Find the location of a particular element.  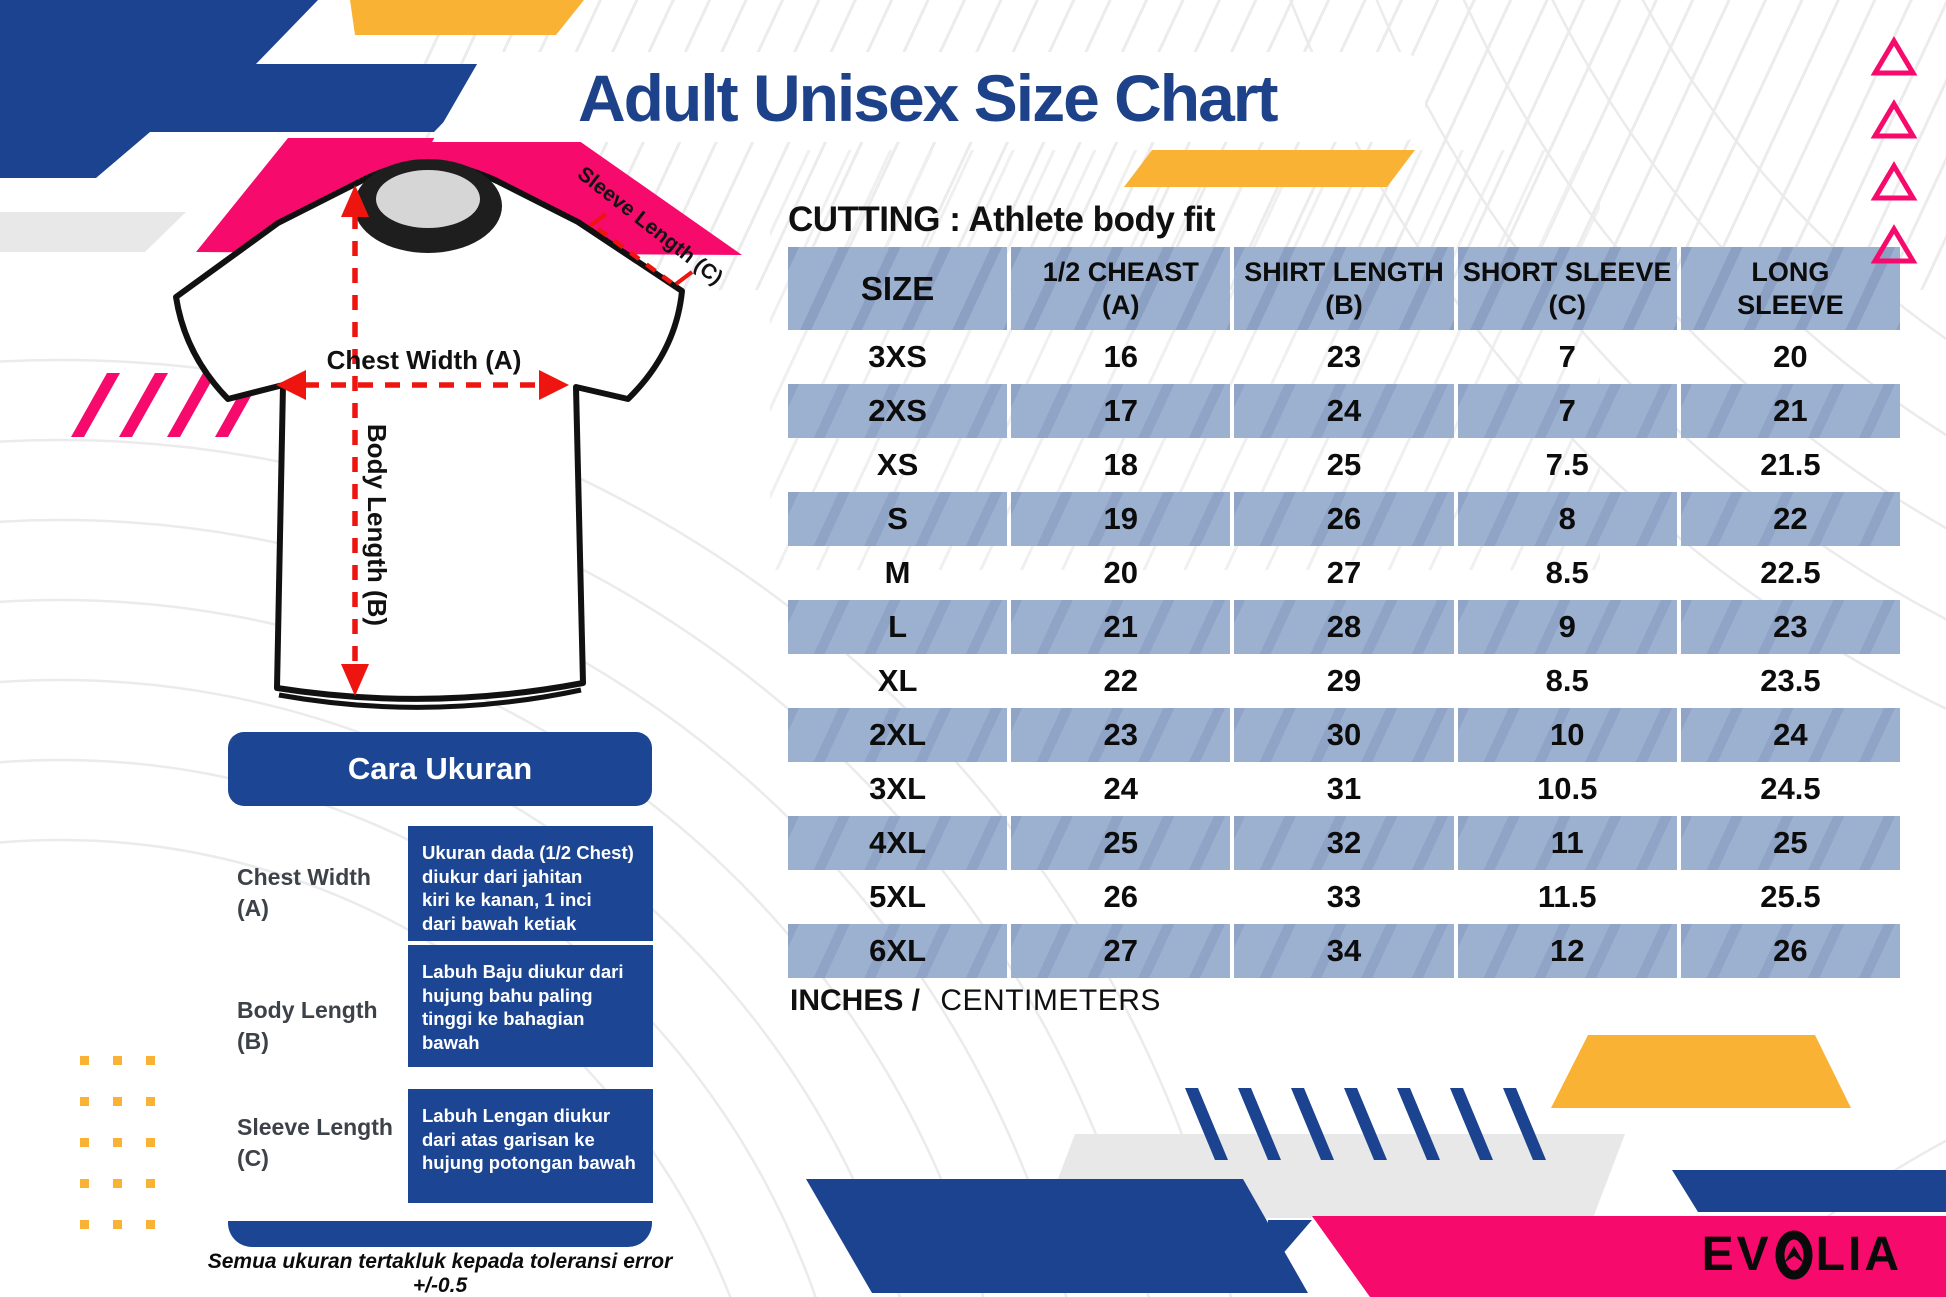

table-row: XS 18 25 7.5 21.5 is located at coordinates (1344, 465).